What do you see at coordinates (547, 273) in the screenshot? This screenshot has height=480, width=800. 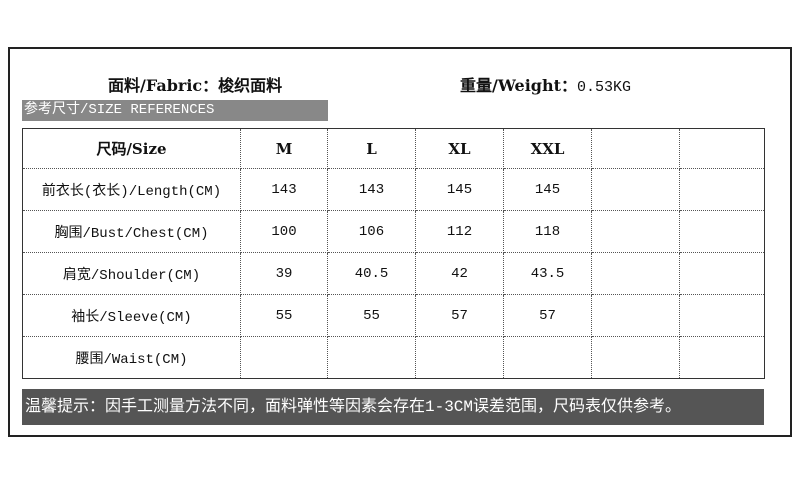 I see `table-cell: 43.5` at bounding box center [547, 273].